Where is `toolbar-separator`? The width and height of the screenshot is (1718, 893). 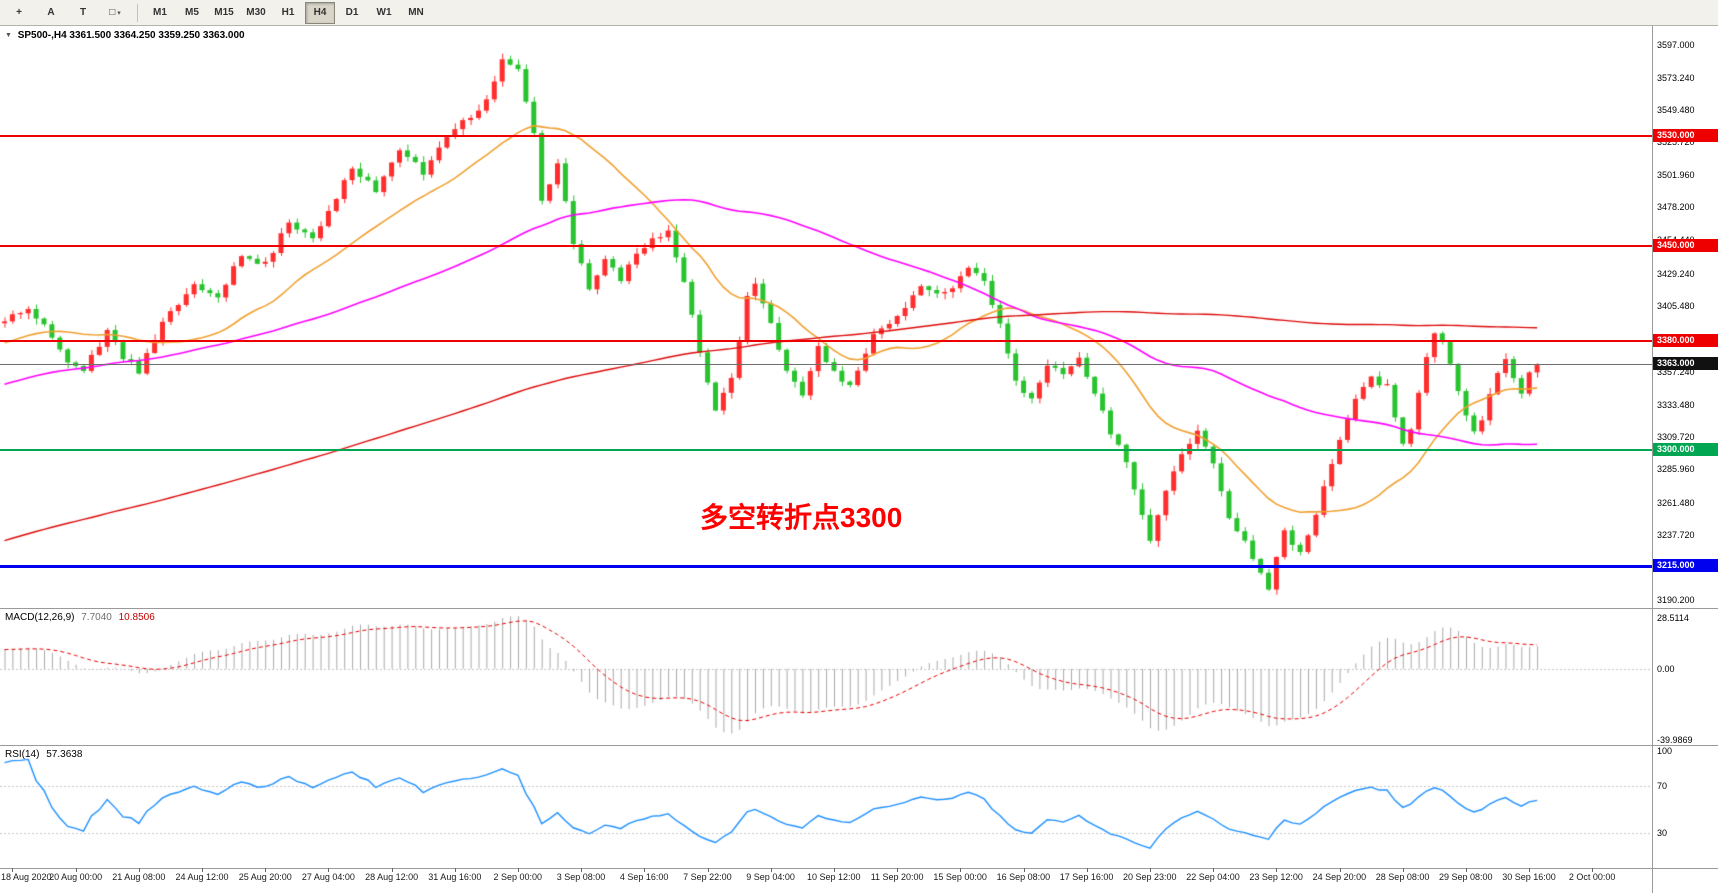
toolbar-separator is located at coordinates (137, 12).